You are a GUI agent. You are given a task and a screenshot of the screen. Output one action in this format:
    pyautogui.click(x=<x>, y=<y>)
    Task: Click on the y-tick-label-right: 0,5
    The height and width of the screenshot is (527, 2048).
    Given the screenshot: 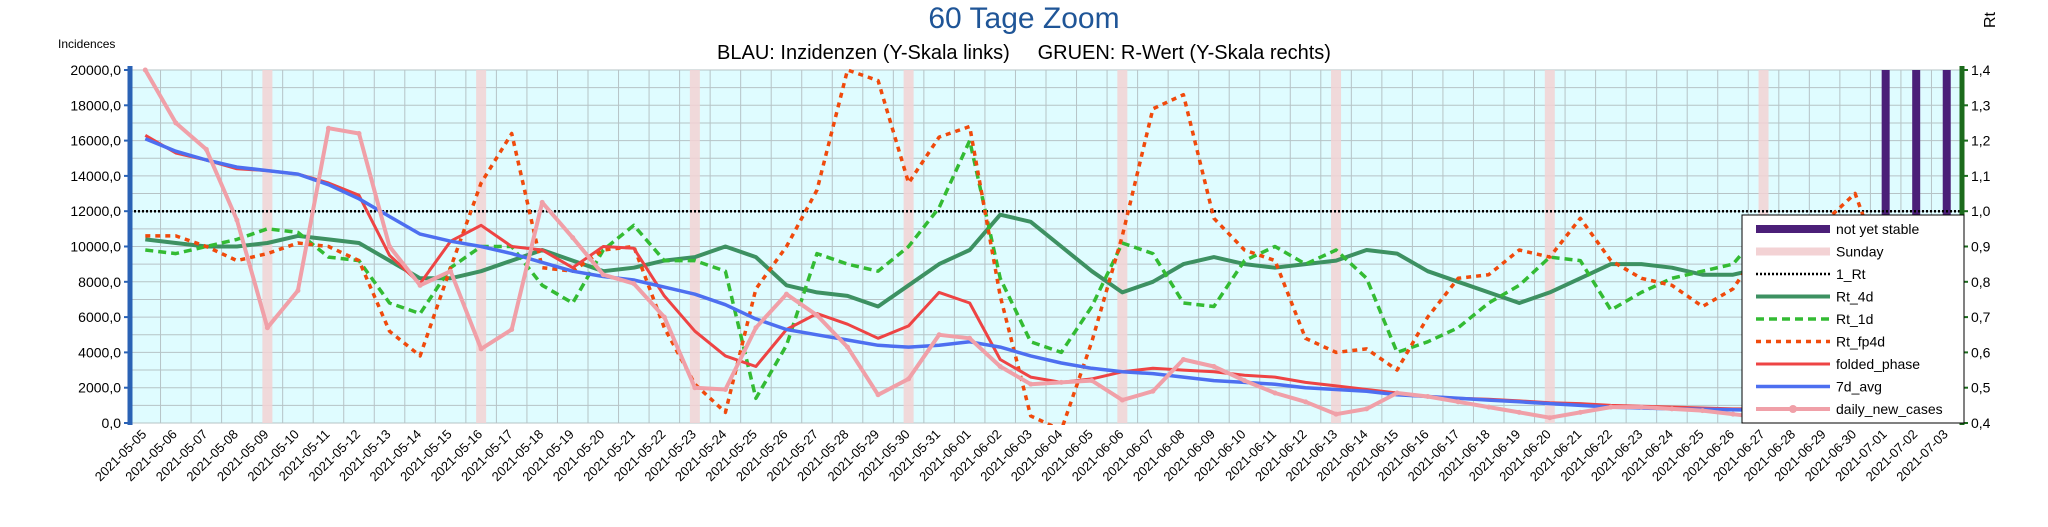 What is the action you would take?
    pyautogui.click(x=1981, y=388)
    